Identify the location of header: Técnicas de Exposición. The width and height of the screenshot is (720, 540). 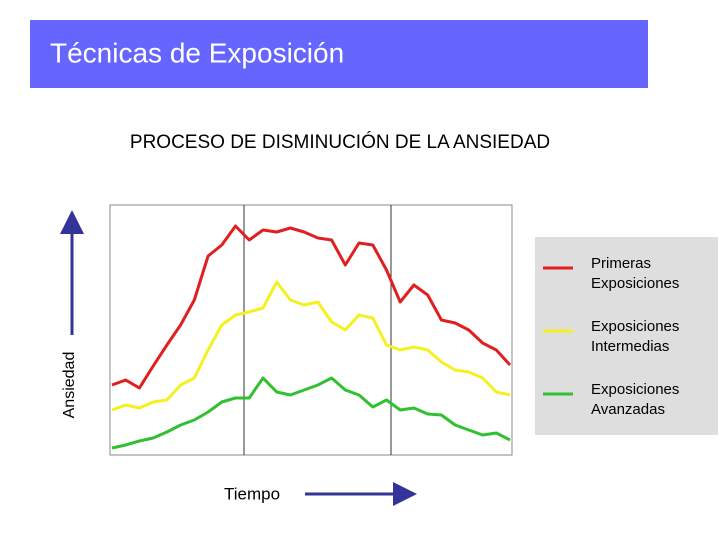
(197, 52).